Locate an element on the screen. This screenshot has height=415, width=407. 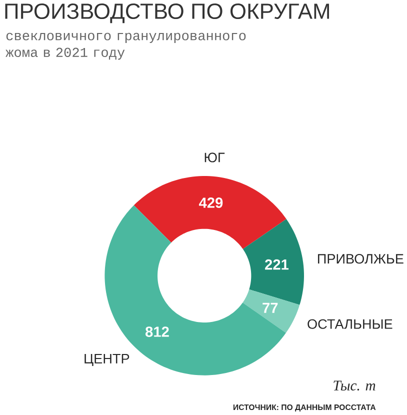
slice-label: ЮГ is located at coordinates (214, 157).